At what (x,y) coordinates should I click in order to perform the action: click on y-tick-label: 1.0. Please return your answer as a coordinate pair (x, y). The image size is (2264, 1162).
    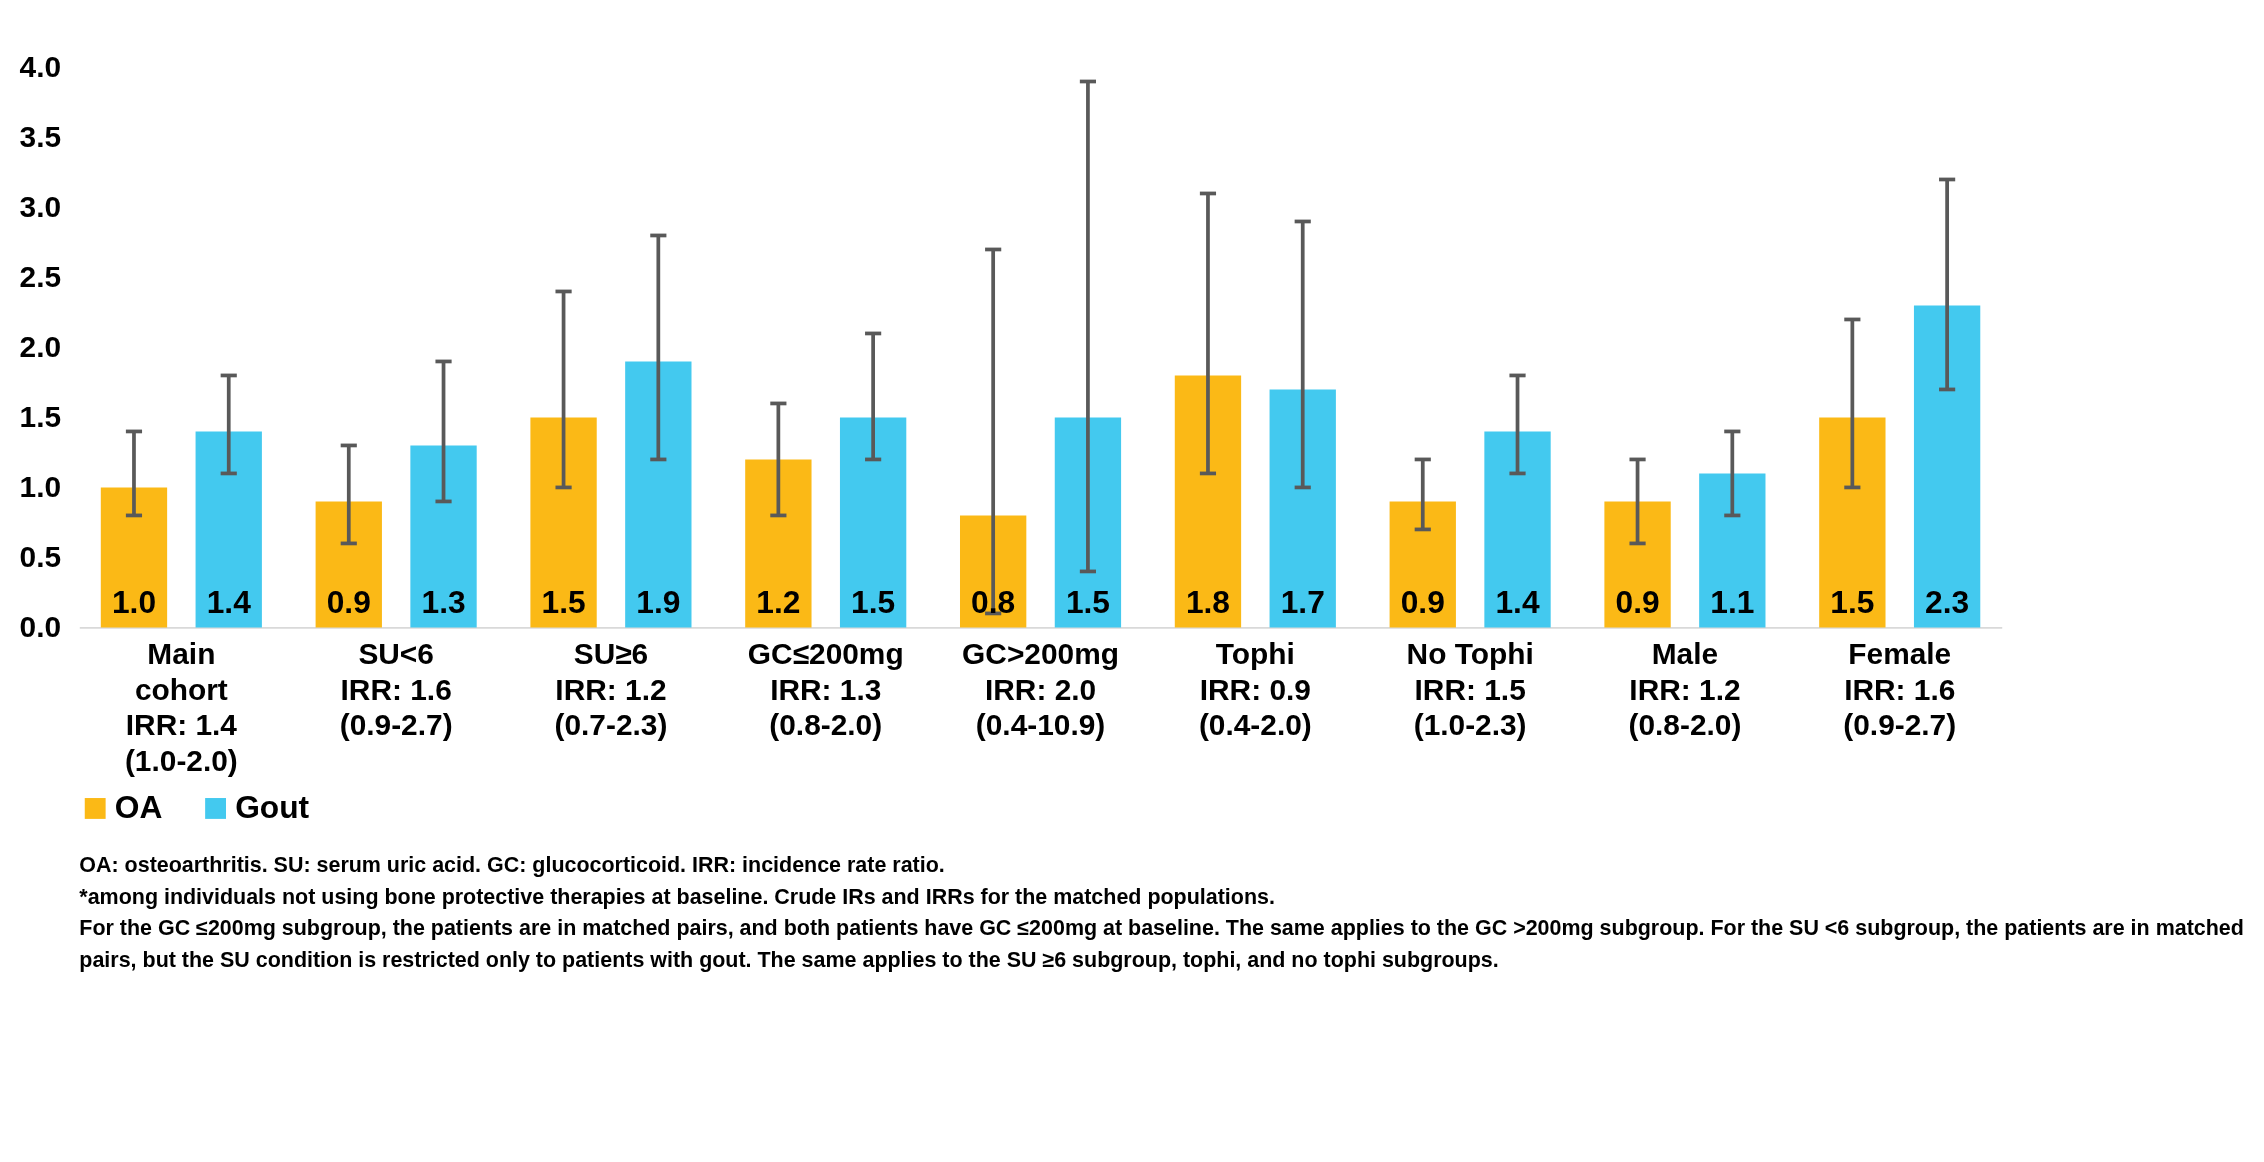
    Looking at the image, I should click on (40, 487).